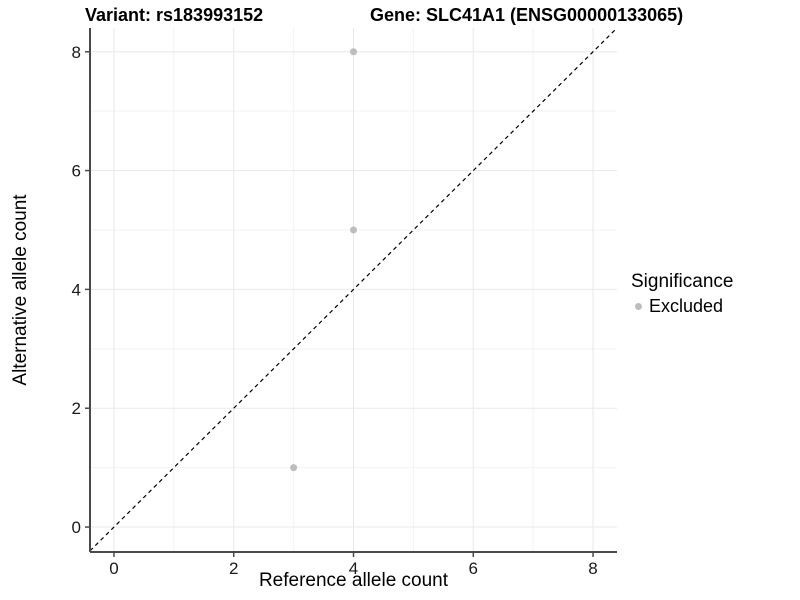 Image resolution: width=800 pixels, height=600 pixels. Describe the element at coordinates (76, 171) in the screenshot. I see `y-tick-label: 6` at that location.